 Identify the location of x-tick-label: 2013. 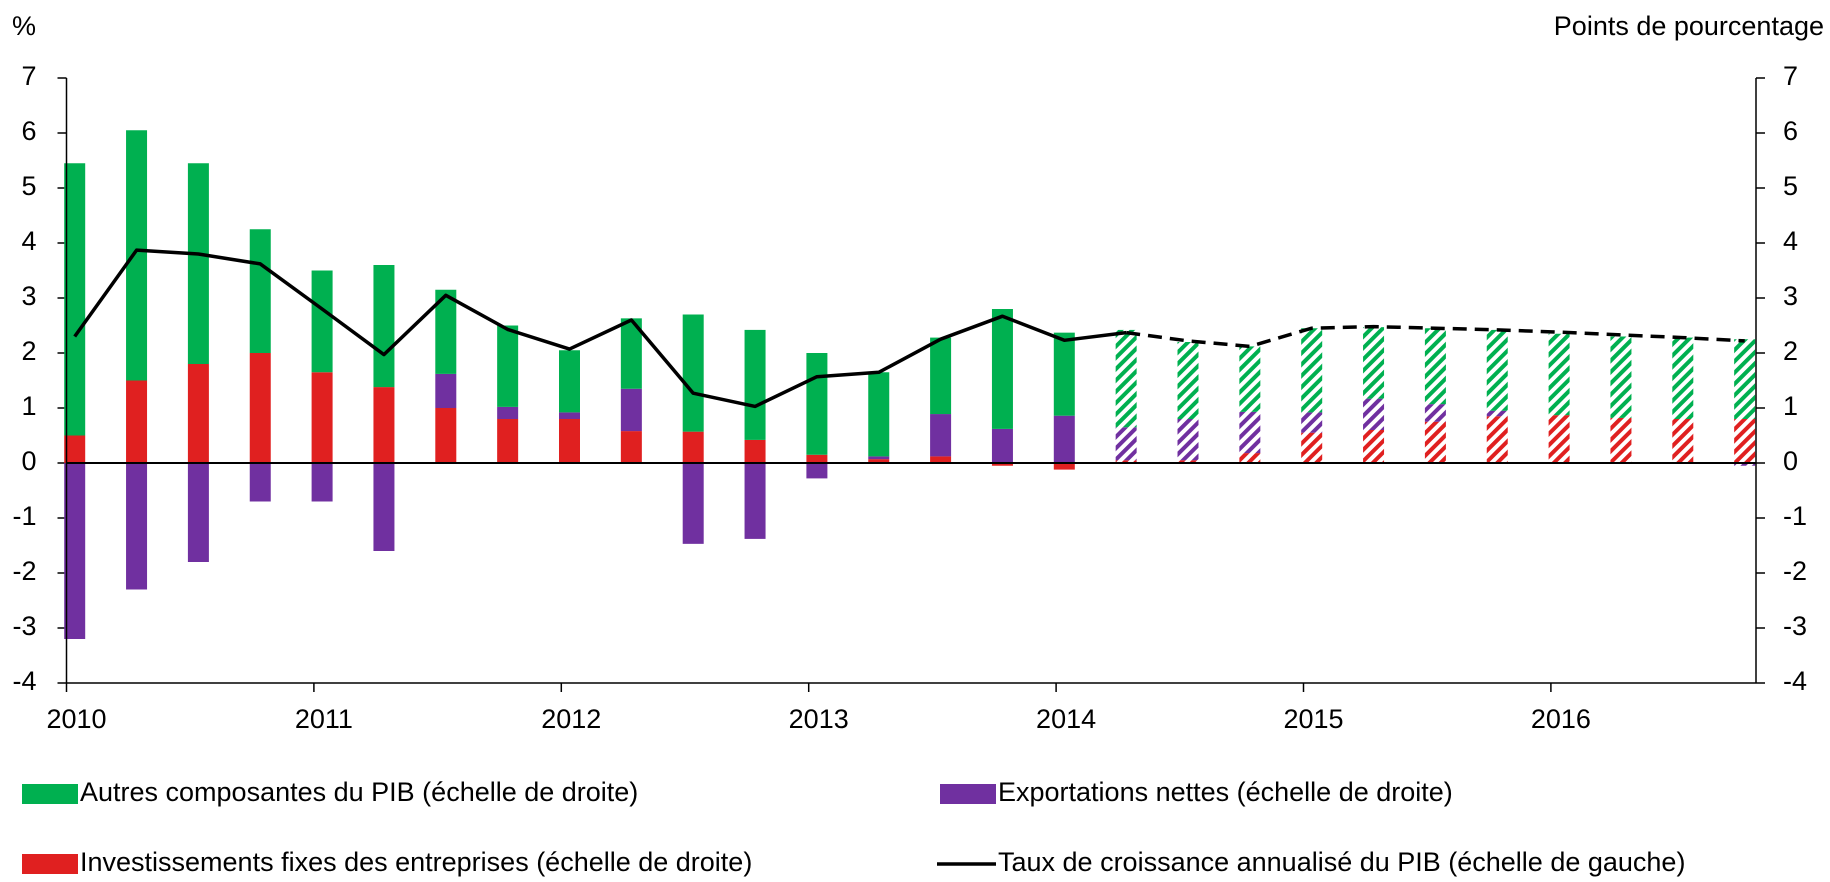
(819, 719).